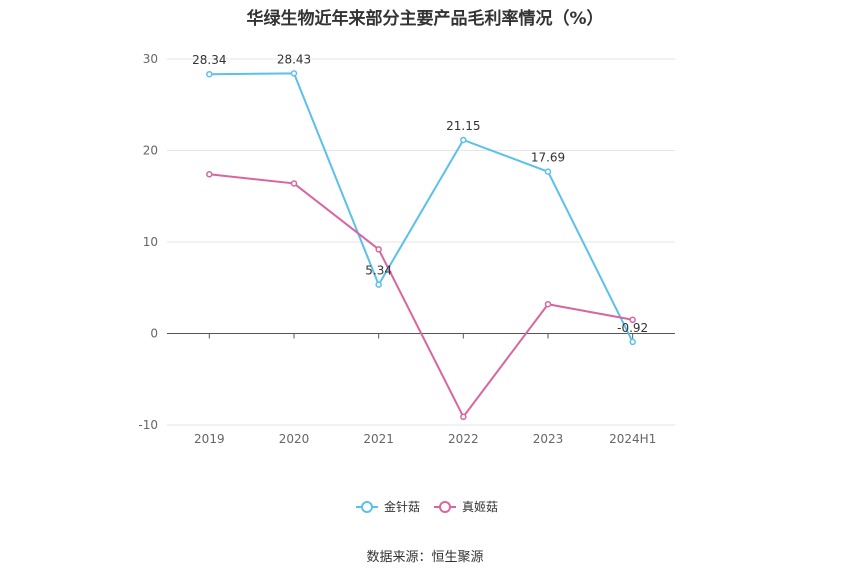 The width and height of the screenshot is (850, 575). Describe the element at coordinates (150, 59) in the screenshot. I see `y-tick-label: 30` at that location.